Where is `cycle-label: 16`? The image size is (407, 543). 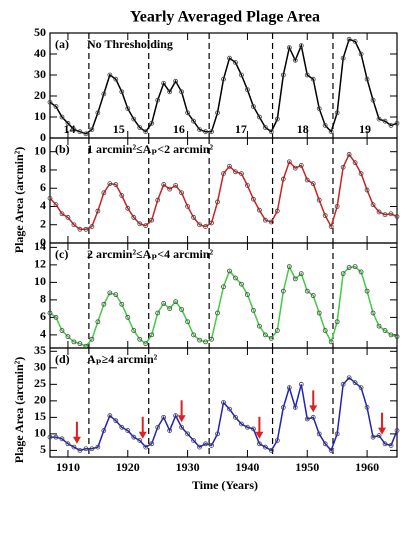
cycle-label: 16 is located at coordinates (179, 129).